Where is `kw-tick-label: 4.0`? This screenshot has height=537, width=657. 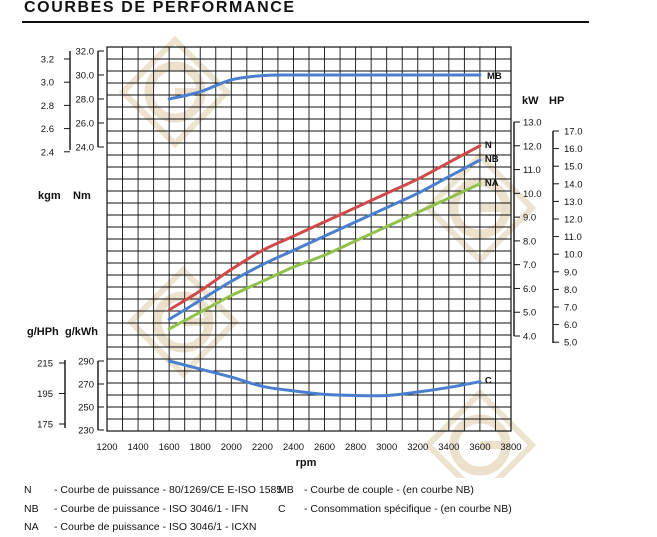
kw-tick-label: 4.0 is located at coordinates (529, 337).